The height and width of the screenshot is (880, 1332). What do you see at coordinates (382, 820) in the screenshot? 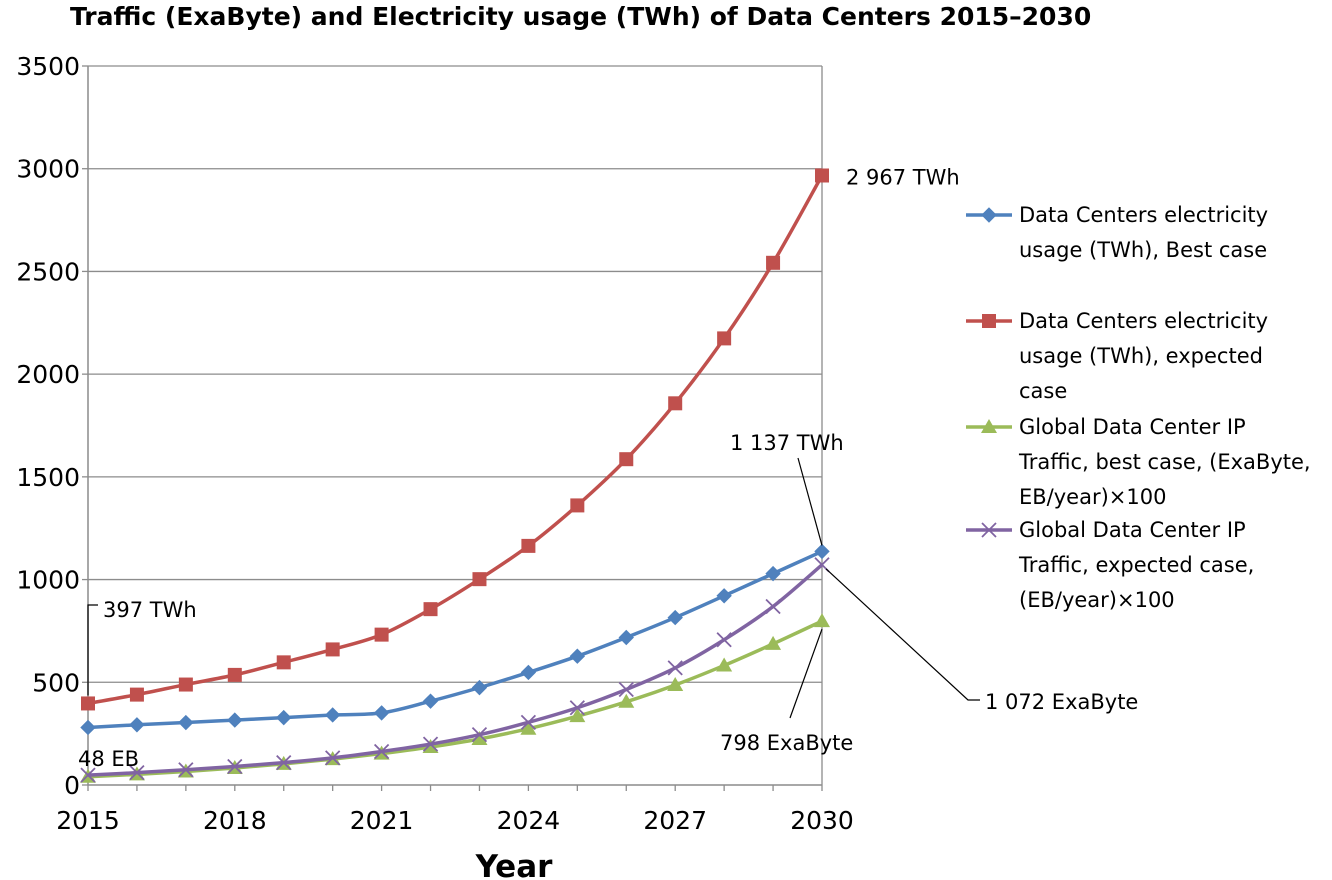
I see `x-tick-label: 2021` at bounding box center [382, 820].